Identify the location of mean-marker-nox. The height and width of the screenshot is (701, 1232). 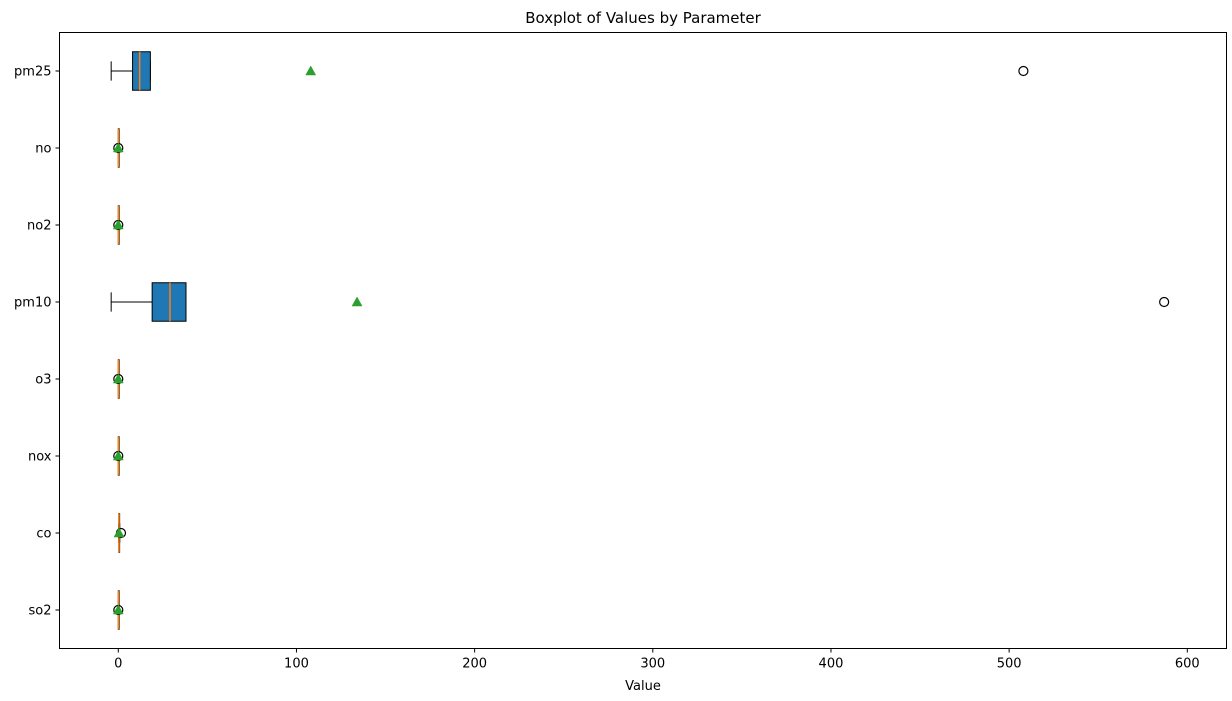
(118, 455).